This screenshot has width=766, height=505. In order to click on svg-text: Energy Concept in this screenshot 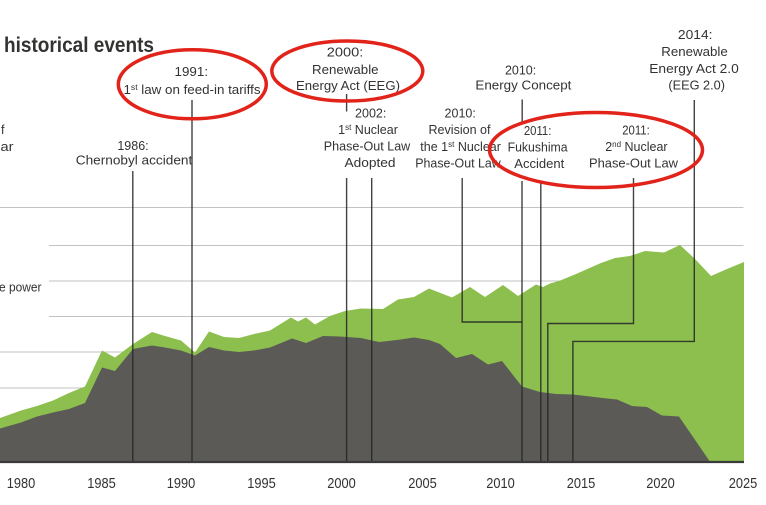, I will do `click(523, 86)`.